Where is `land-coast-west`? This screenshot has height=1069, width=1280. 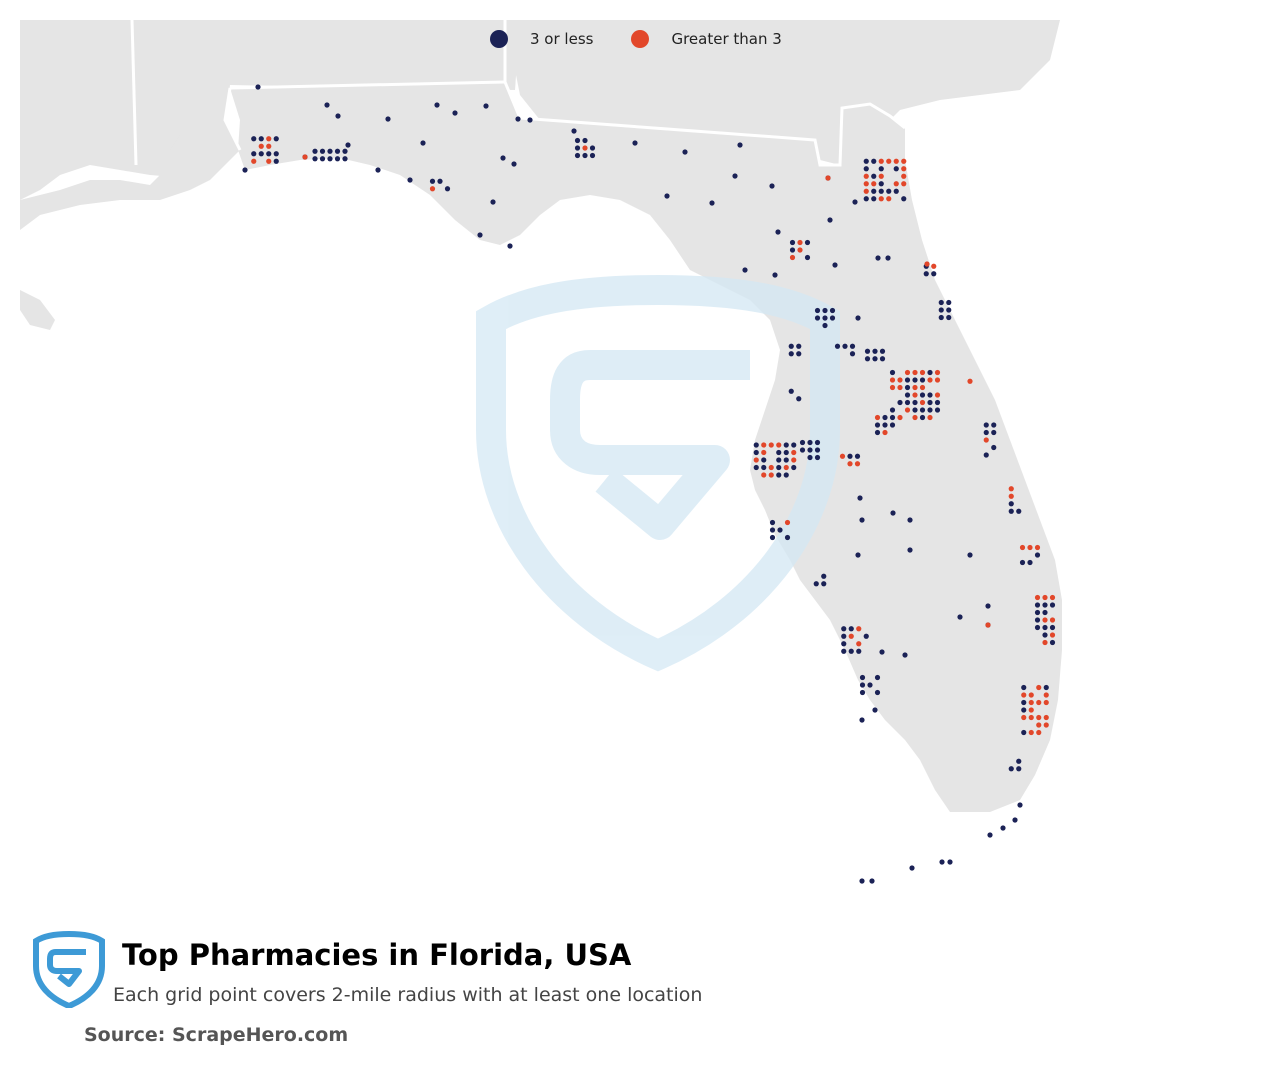
land-coast-west is located at coordinates (115, 182).